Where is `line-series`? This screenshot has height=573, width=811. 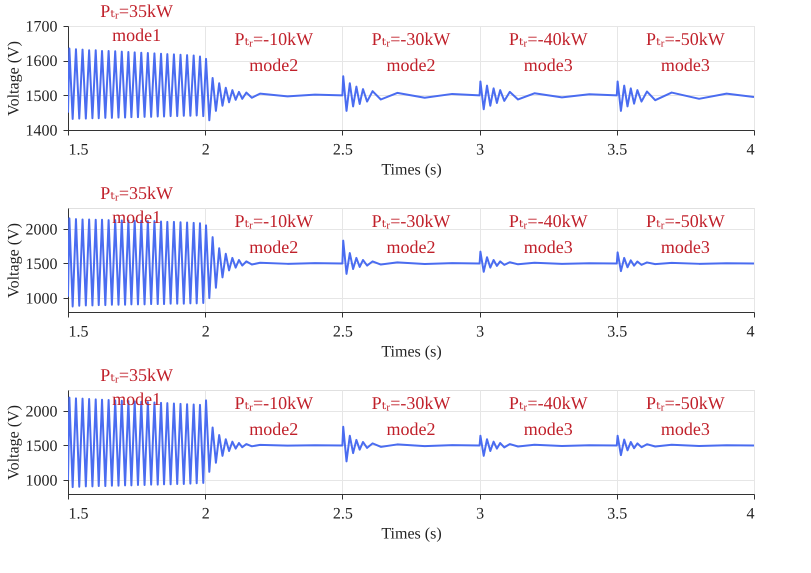
line-series is located at coordinates (411, 85).